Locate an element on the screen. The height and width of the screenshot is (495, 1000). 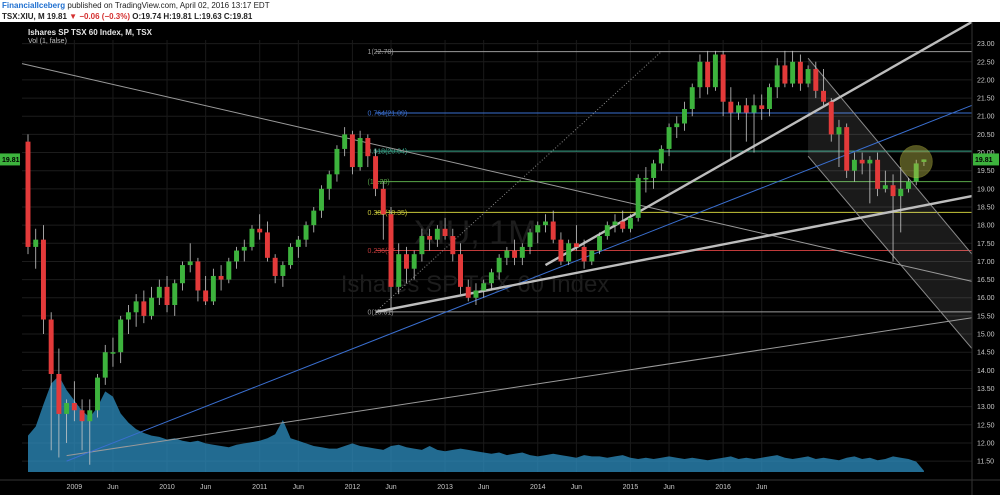
x-tick-label: 2011 is located at coordinates (259, 487).